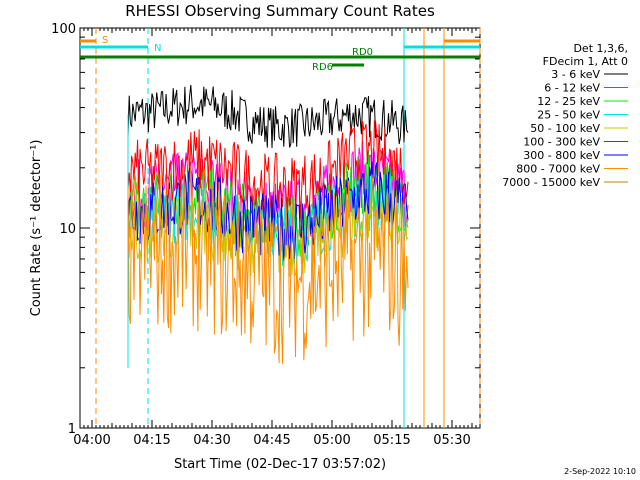 Image resolution: width=640 pixels, height=480 pixels. I want to click on footer-timestamp: 2-Sep-2022 10:10, so click(600, 471).